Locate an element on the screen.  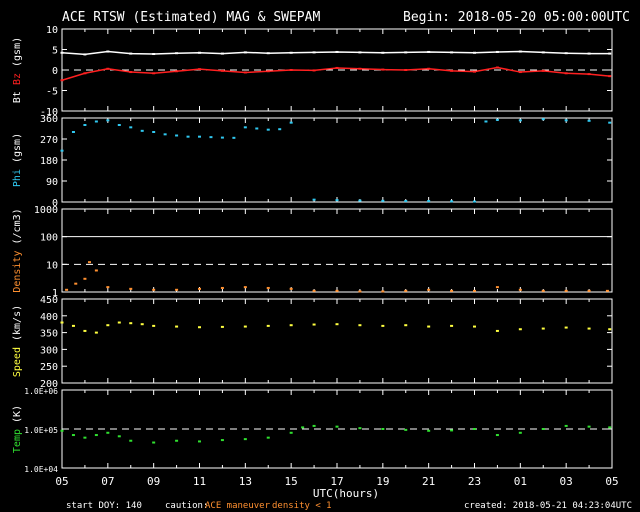
y-axis-label-part-temp-1: (K) is located at coordinates (17, 417).